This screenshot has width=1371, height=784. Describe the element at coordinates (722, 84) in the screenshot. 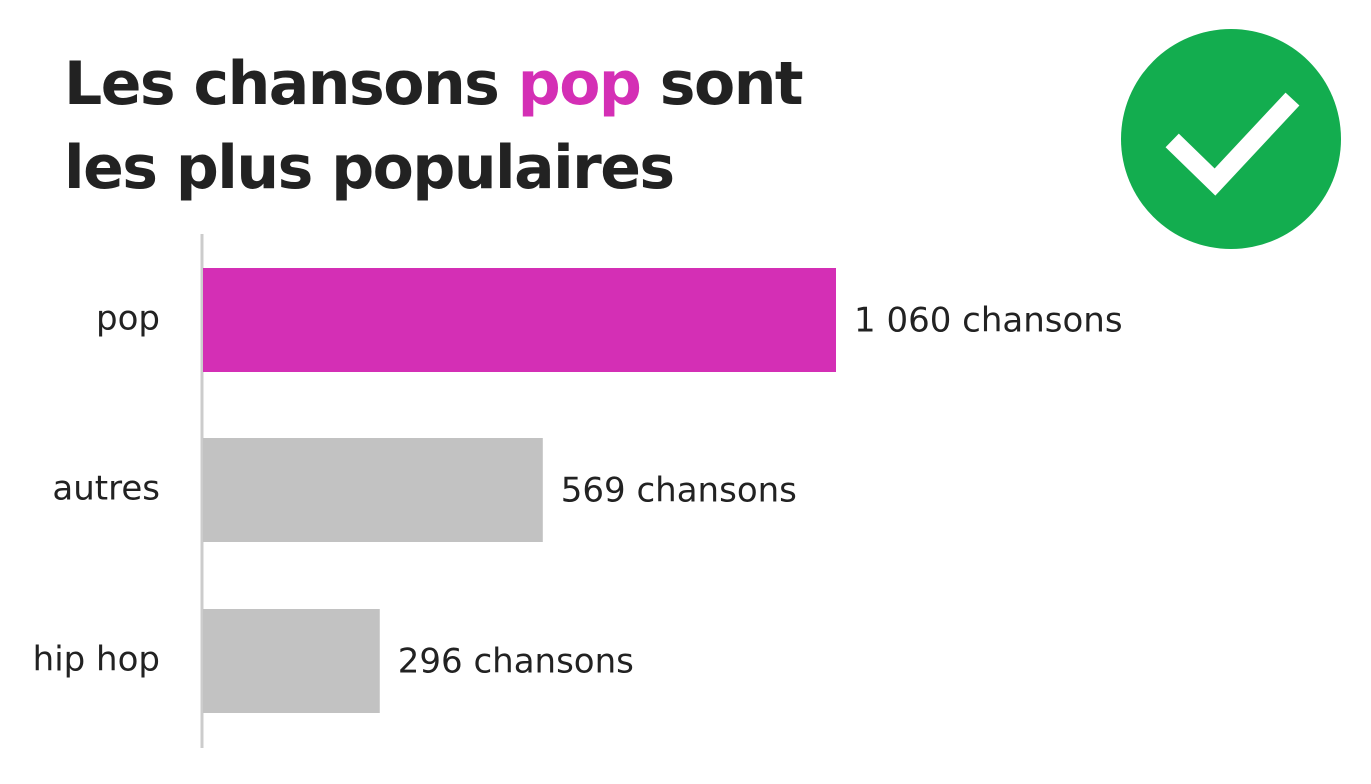

I see `title-text-after: sont` at that location.